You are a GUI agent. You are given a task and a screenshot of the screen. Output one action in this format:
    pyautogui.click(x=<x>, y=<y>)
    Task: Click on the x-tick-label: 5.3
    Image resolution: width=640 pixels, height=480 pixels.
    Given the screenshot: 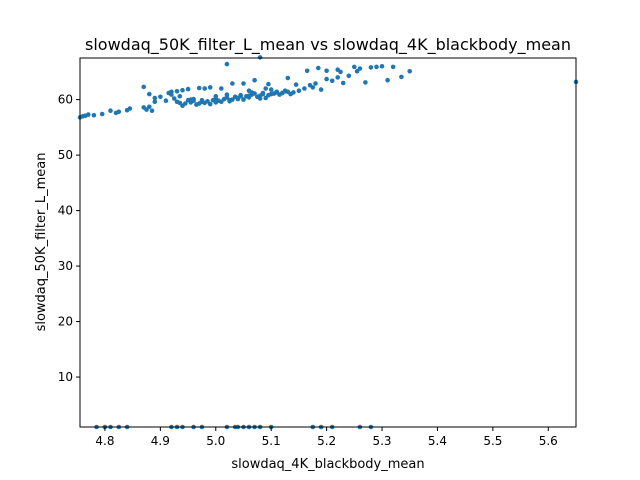 What is the action you would take?
    pyautogui.click(x=381, y=441)
    